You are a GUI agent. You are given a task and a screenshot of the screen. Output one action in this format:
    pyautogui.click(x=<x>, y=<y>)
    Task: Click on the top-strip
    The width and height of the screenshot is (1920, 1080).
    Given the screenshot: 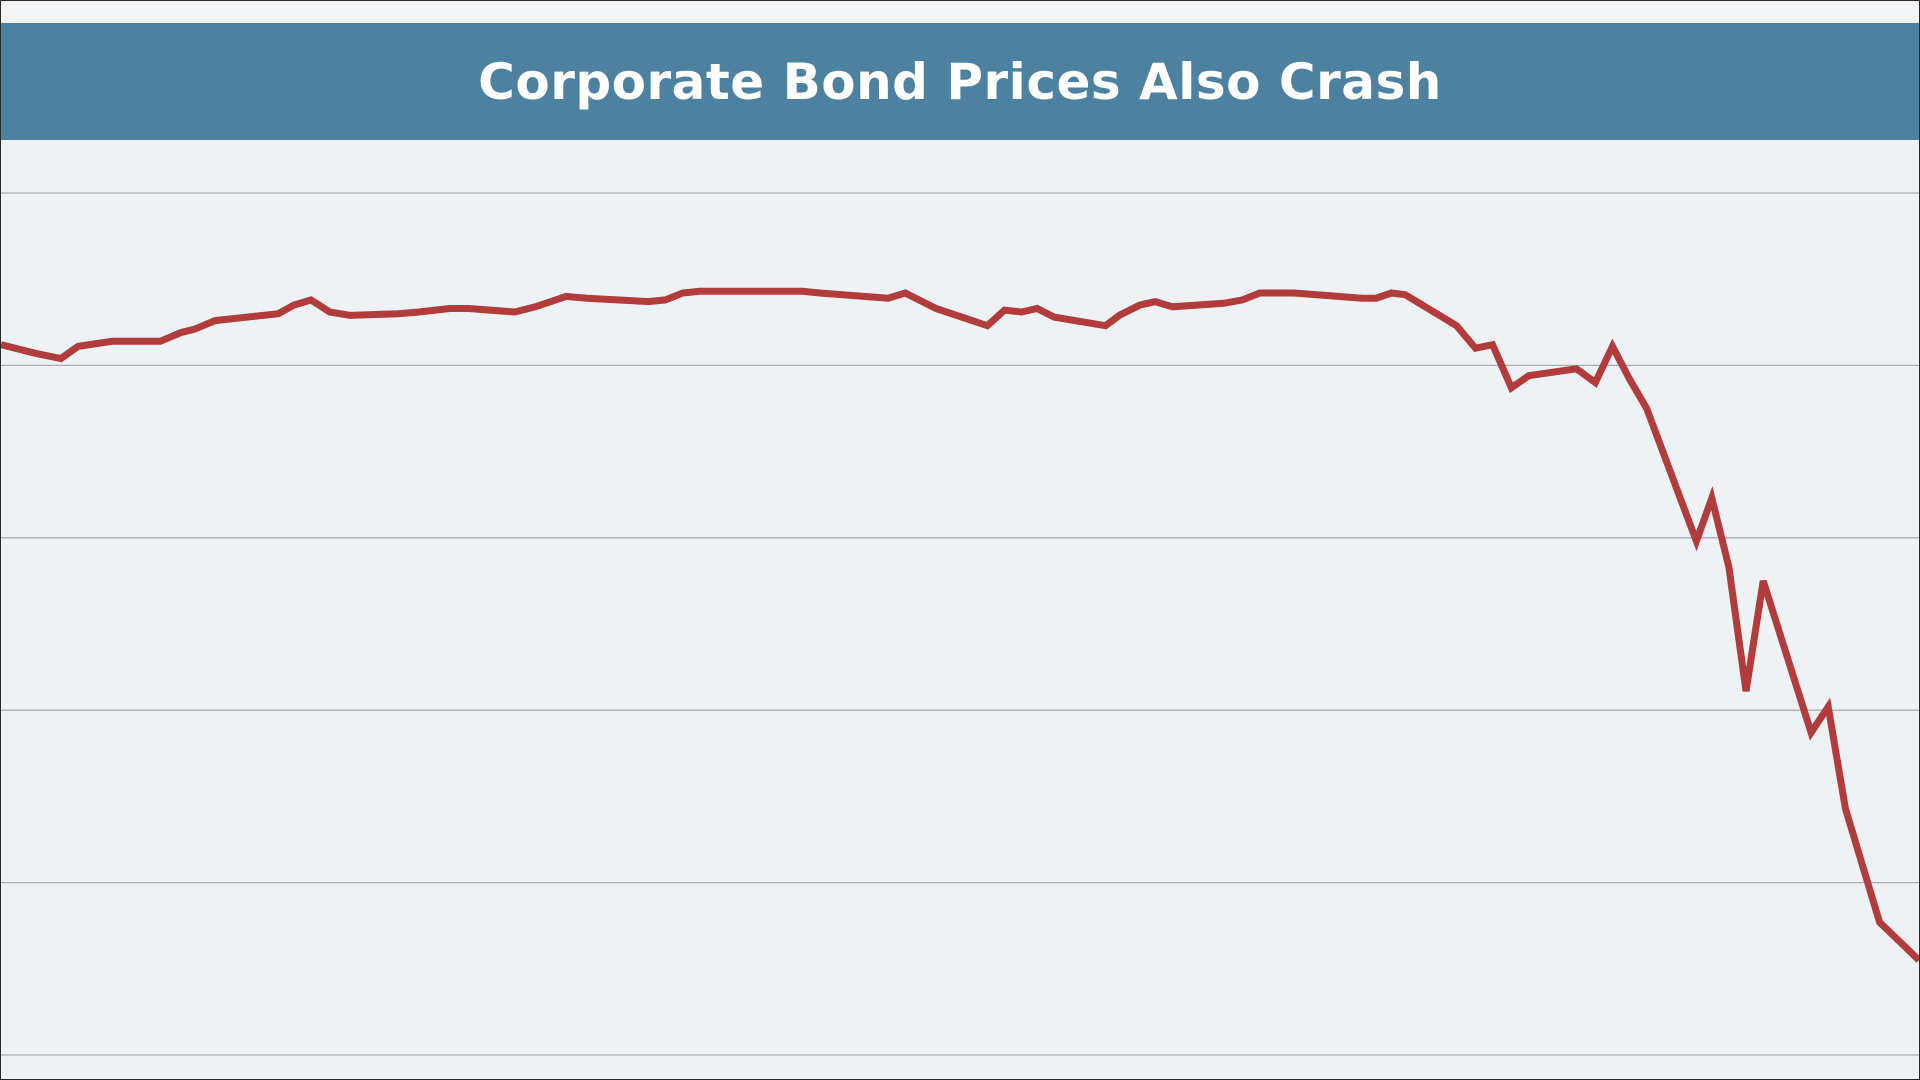 What is the action you would take?
    pyautogui.click(x=960, y=12)
    